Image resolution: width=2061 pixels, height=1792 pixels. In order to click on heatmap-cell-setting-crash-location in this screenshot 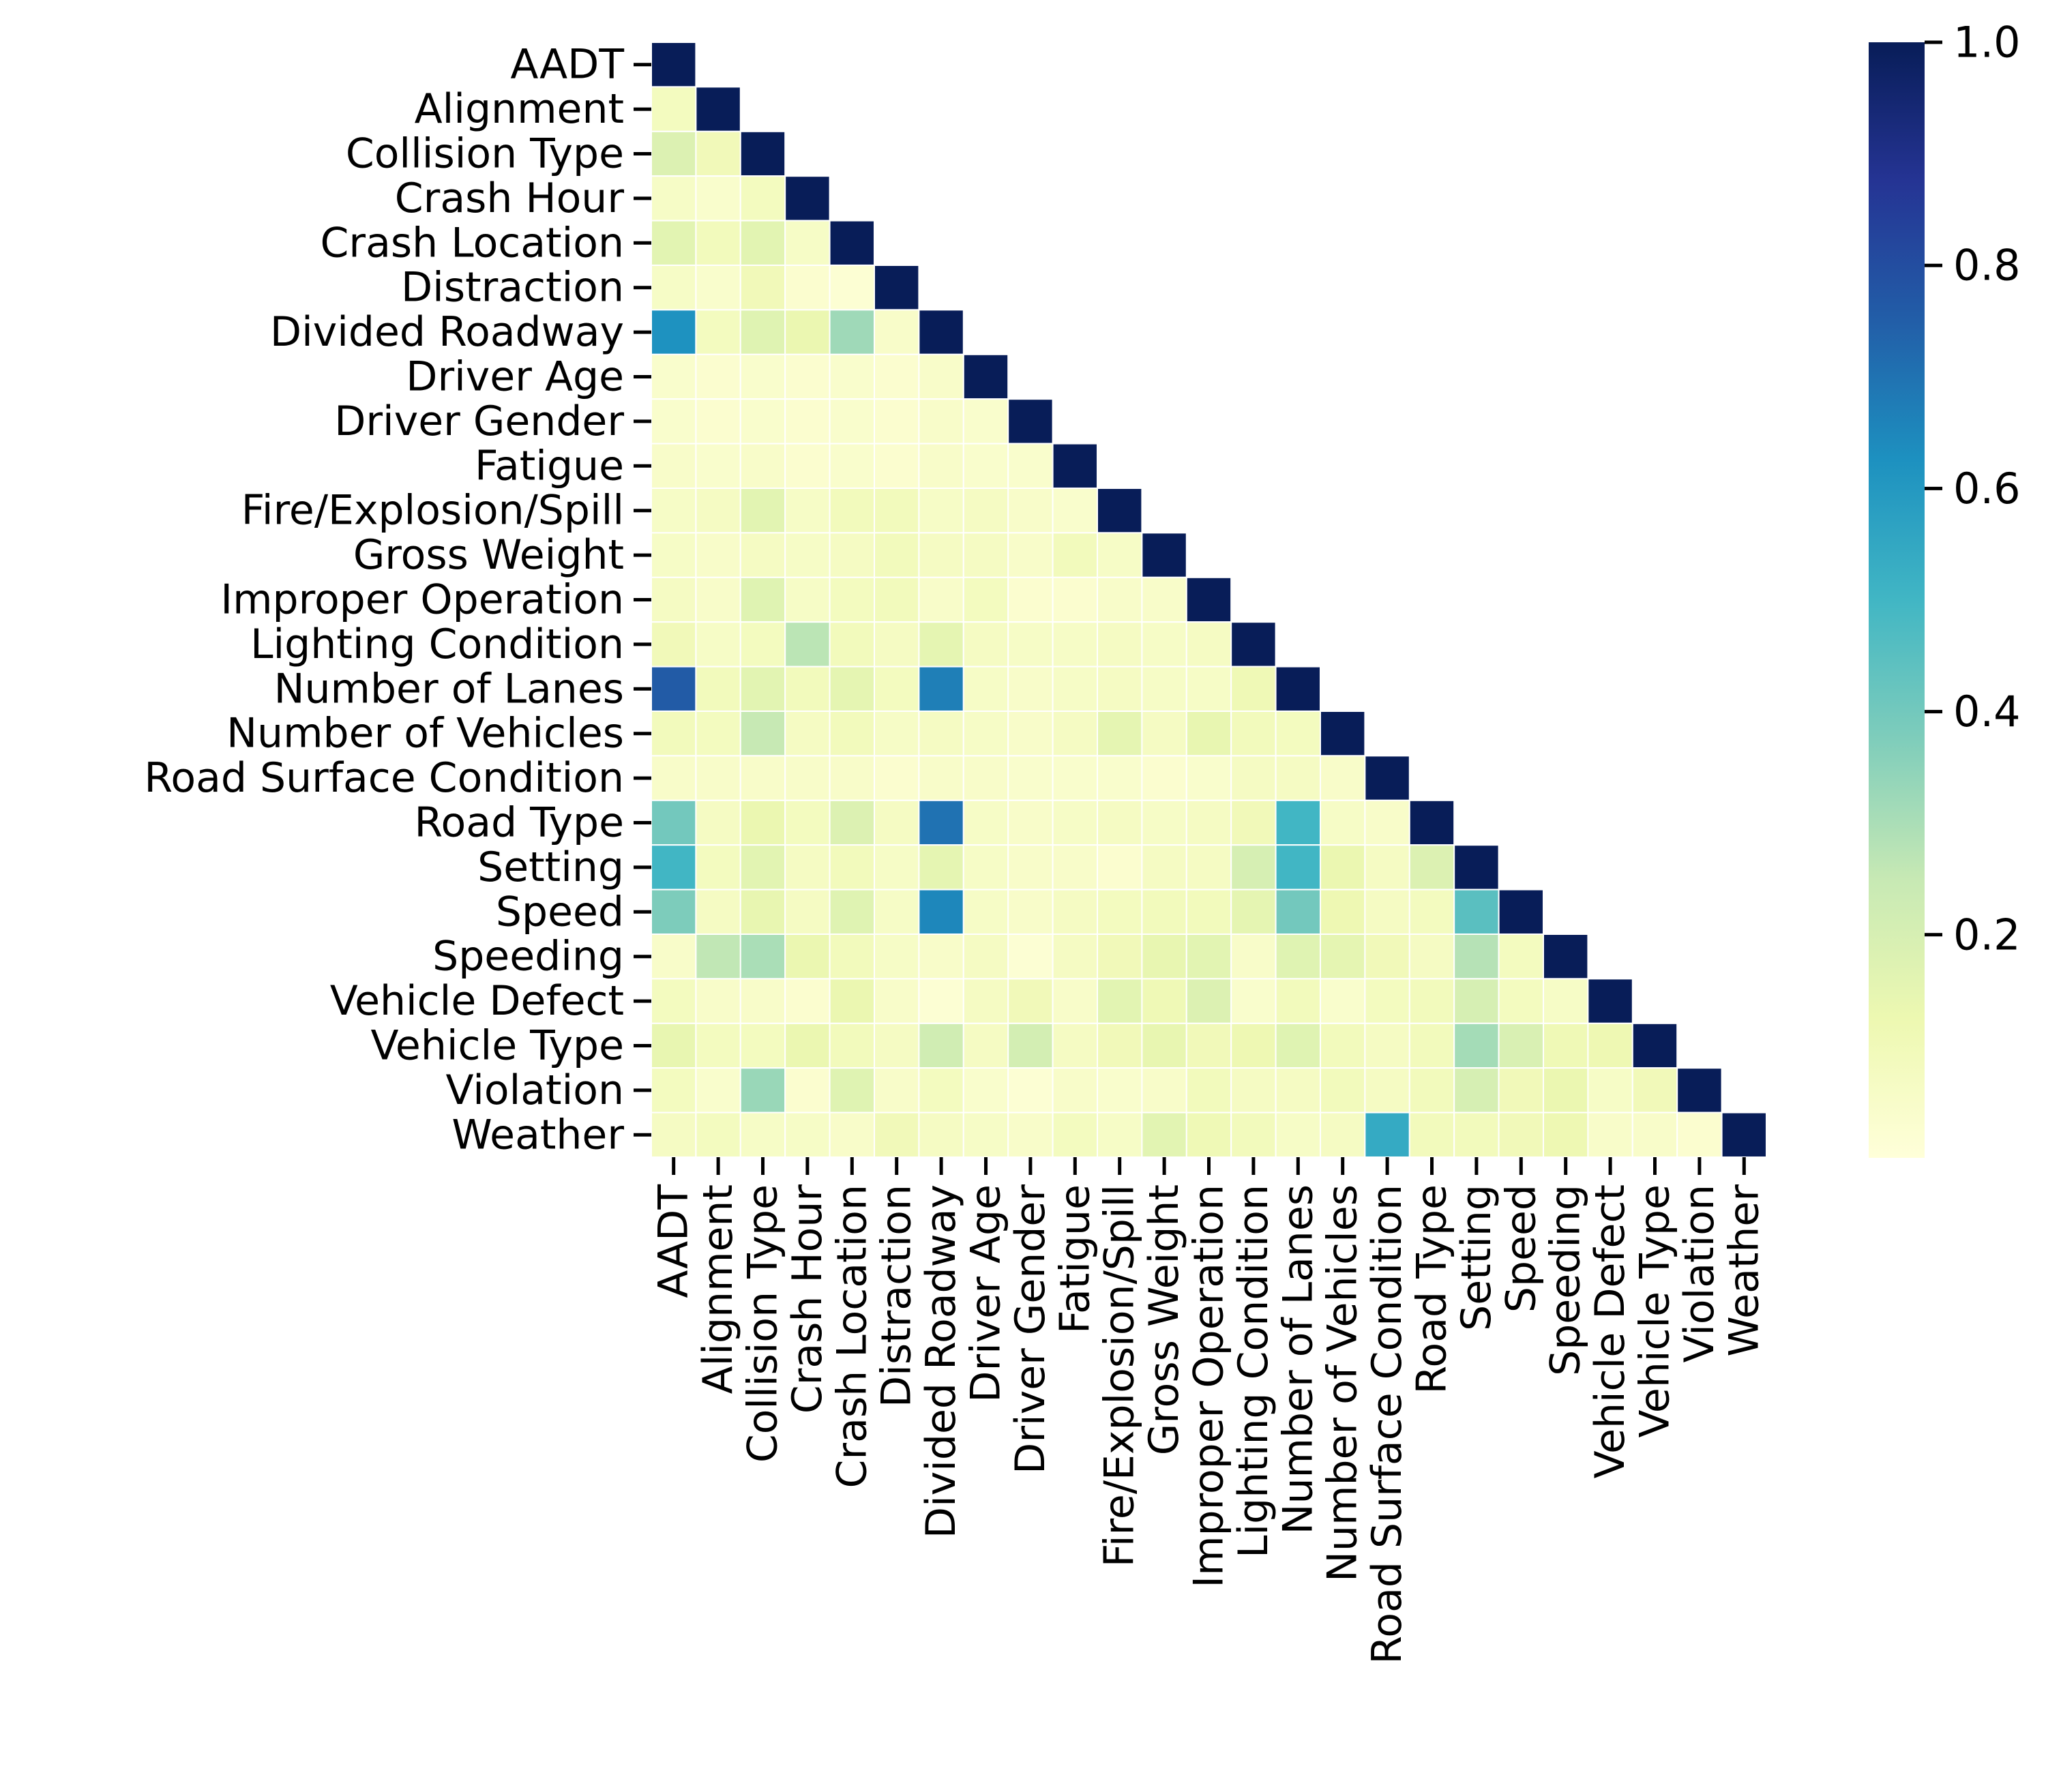, I will do `click(852, 867)`.